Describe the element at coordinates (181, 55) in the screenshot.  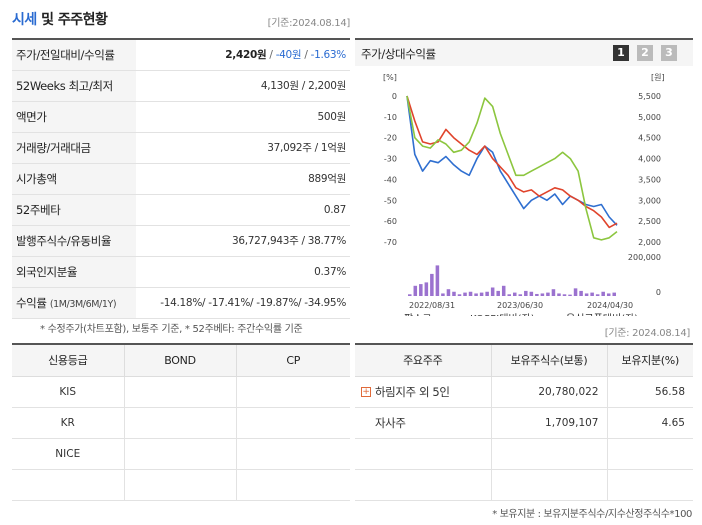
I see `info-row-price: 주가/전일대비/수익률 2,420원 / -40원 / -1.63%` at that location.